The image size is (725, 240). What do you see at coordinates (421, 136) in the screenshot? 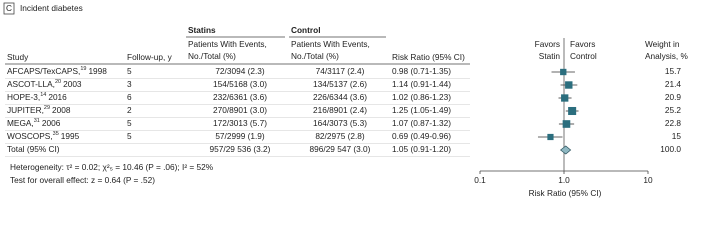
I see `rr-label: 0.69 (0.49-0.96)` at bounding box center [421, 136].